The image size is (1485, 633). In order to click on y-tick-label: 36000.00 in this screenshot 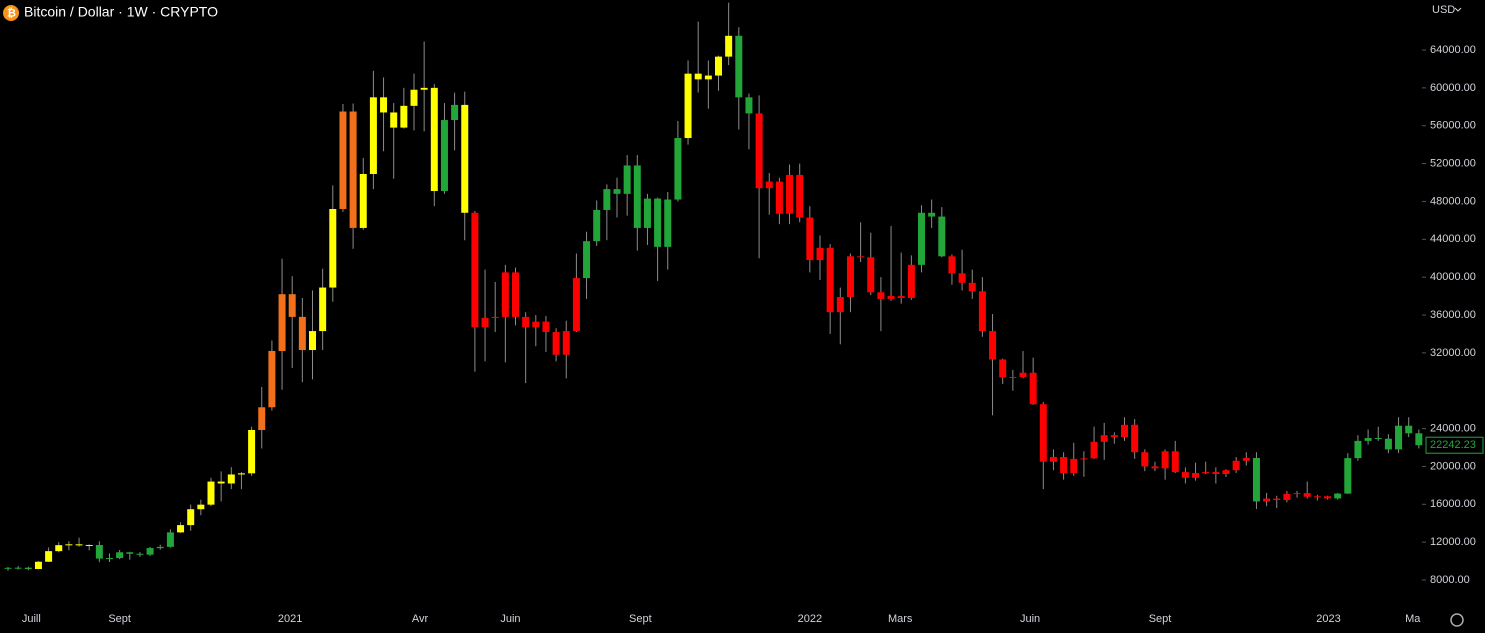, I will do `click(1453, 315)`.